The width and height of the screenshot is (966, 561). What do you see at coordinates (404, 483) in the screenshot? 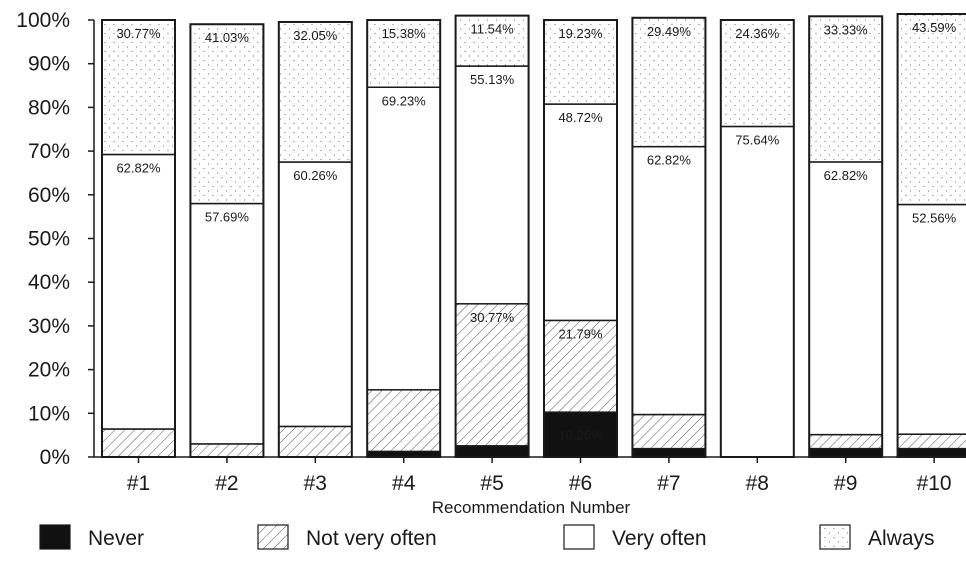
I see `x-tick-label: #4` at bounding box center [404, 483].